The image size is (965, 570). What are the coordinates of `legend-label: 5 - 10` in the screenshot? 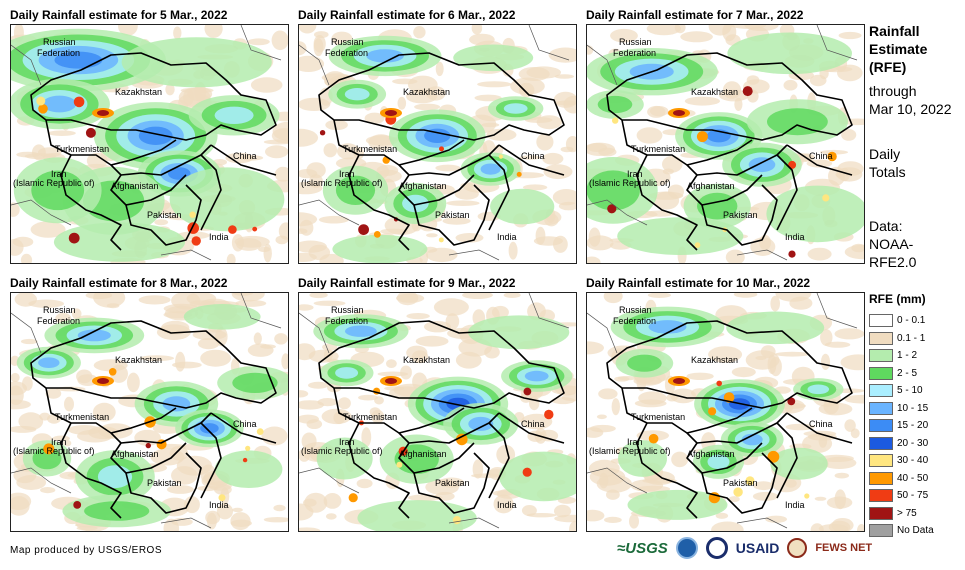 It's located at (910, 391).